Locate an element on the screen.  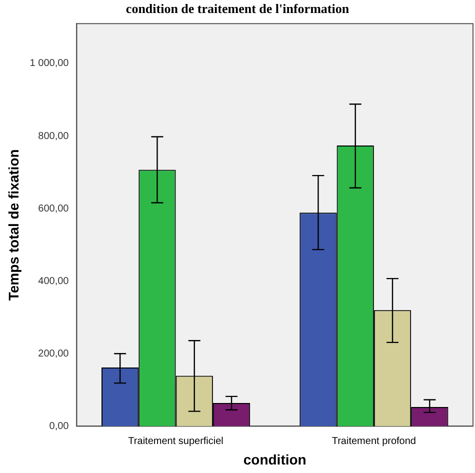
y-tick-label: 800,00 is located at coordinates (54, 136).